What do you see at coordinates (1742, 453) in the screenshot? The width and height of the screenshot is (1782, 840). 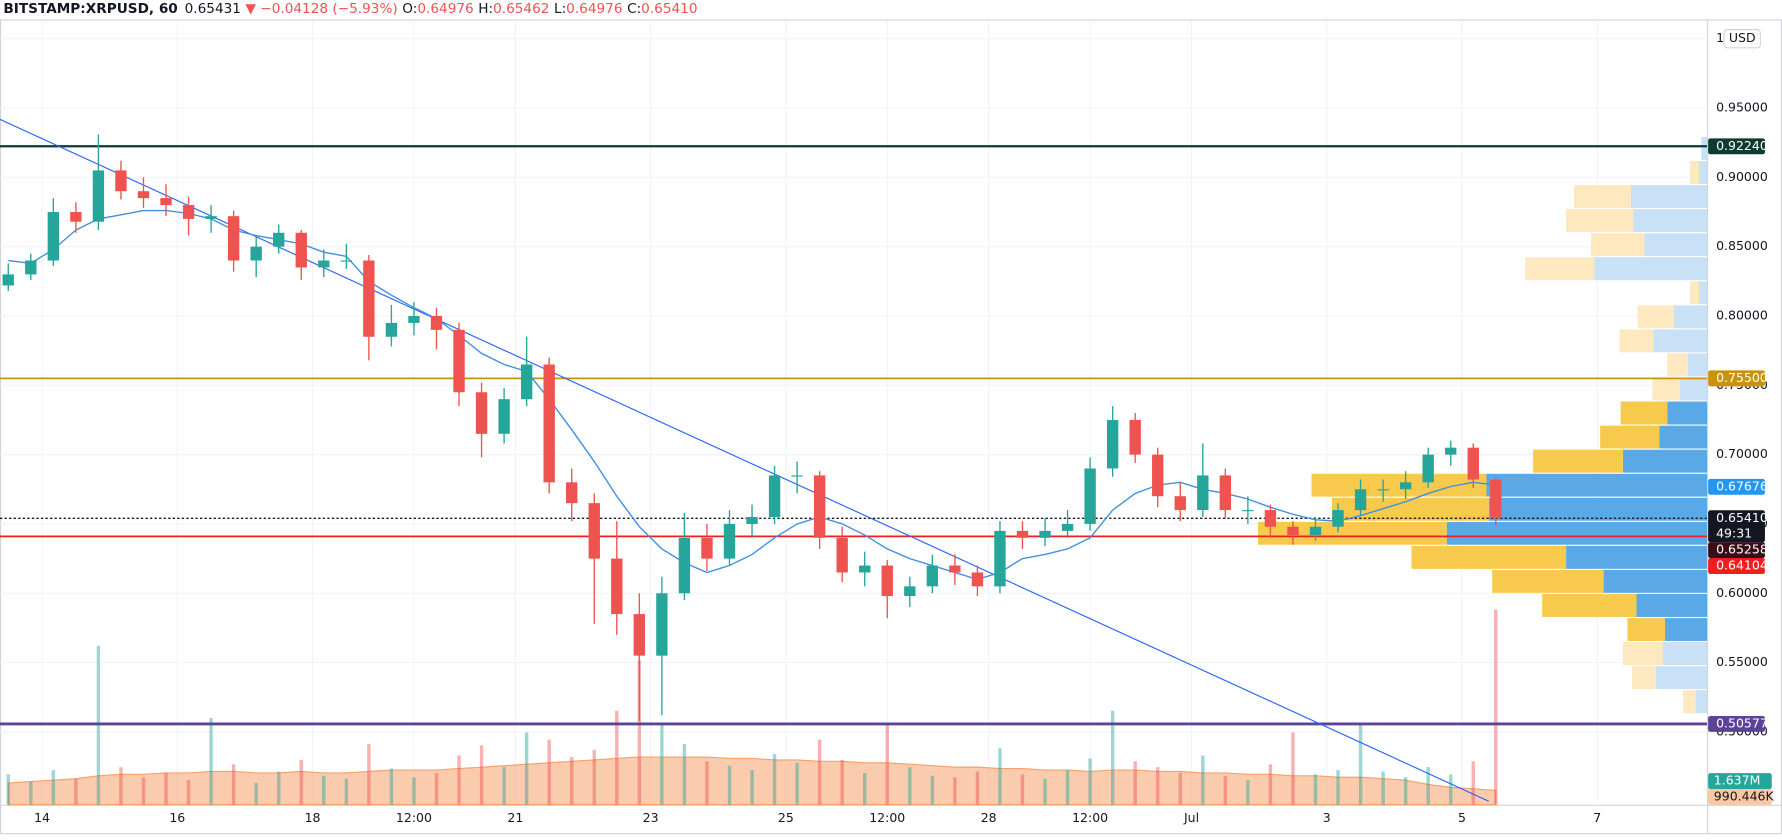 I see `y-tick-label: 0.70000` at bounding box center [1742, 453].